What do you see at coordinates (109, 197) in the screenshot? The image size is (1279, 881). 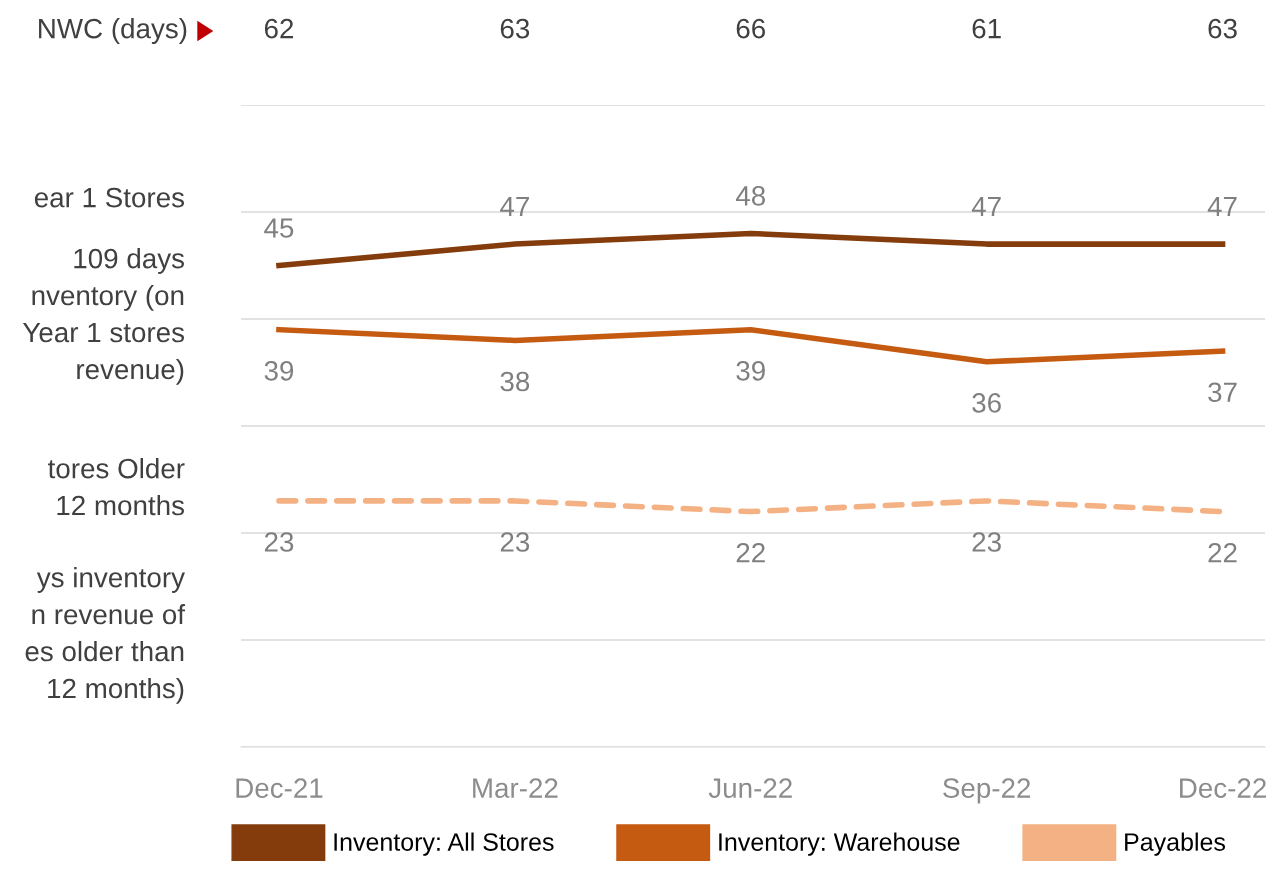 I see `text: ear 1 Stores` at bounding box center [109, 197].